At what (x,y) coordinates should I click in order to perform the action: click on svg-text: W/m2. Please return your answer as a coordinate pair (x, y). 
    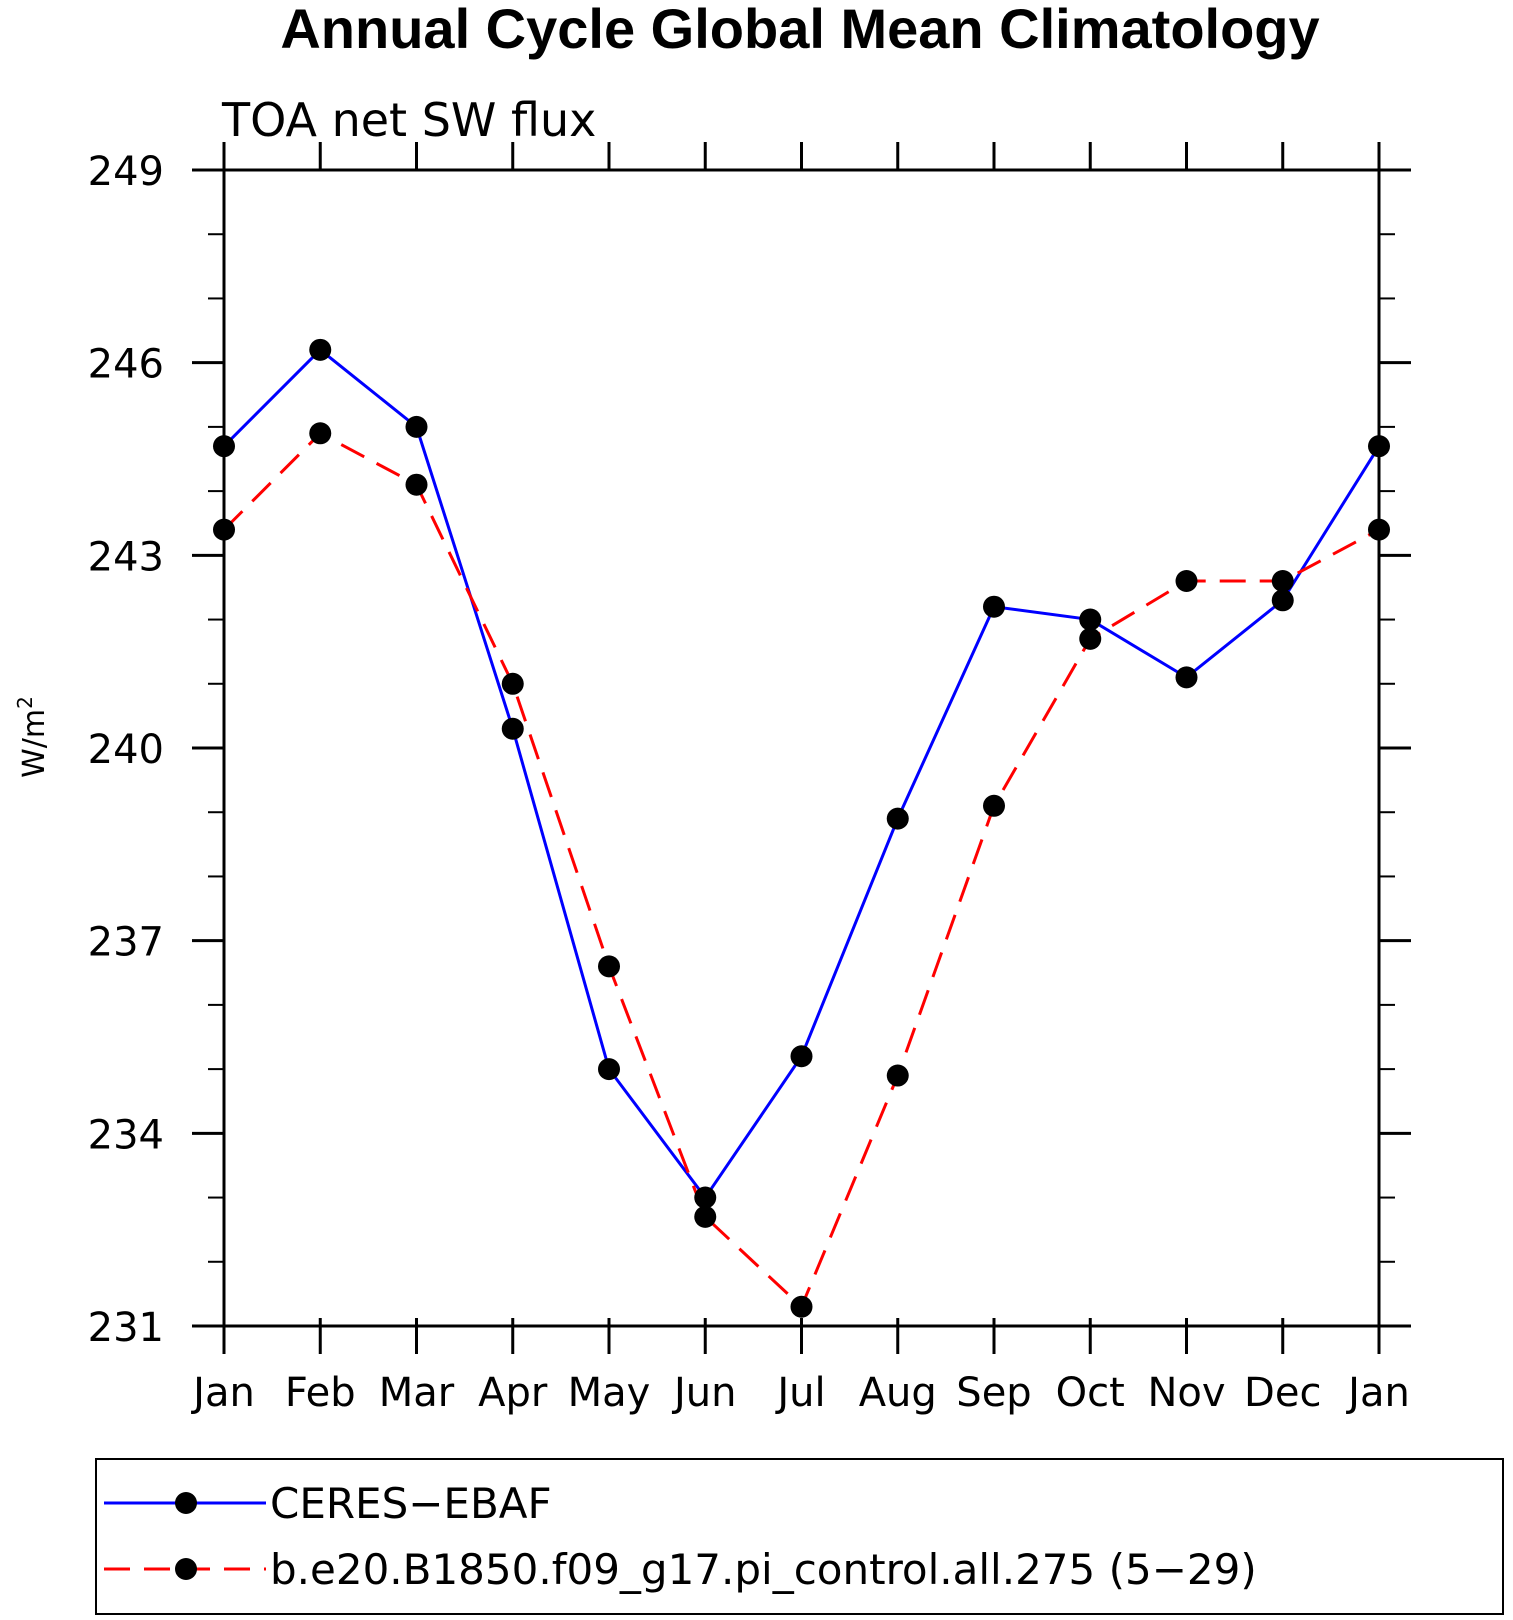
    Looking at the image, I should click on (32, 737).